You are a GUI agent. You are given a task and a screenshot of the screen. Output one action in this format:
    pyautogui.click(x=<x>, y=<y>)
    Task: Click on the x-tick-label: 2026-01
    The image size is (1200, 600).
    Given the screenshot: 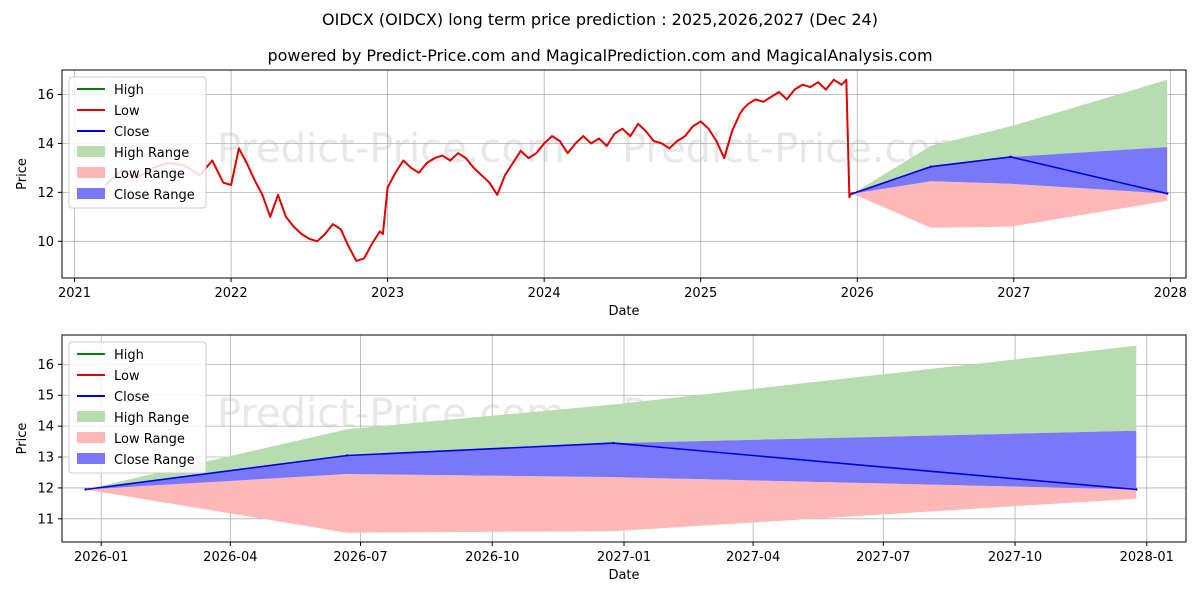 What is the action you would take?
    pyautogui.click(x=101, y=557)
    